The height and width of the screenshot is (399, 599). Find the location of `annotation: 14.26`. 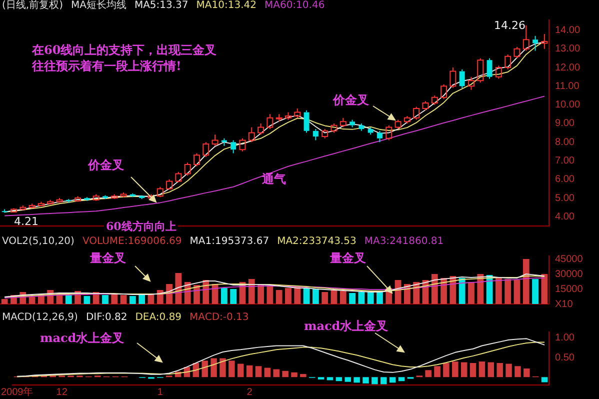

annotation: 14.26 is located at coordinates (510, 26).